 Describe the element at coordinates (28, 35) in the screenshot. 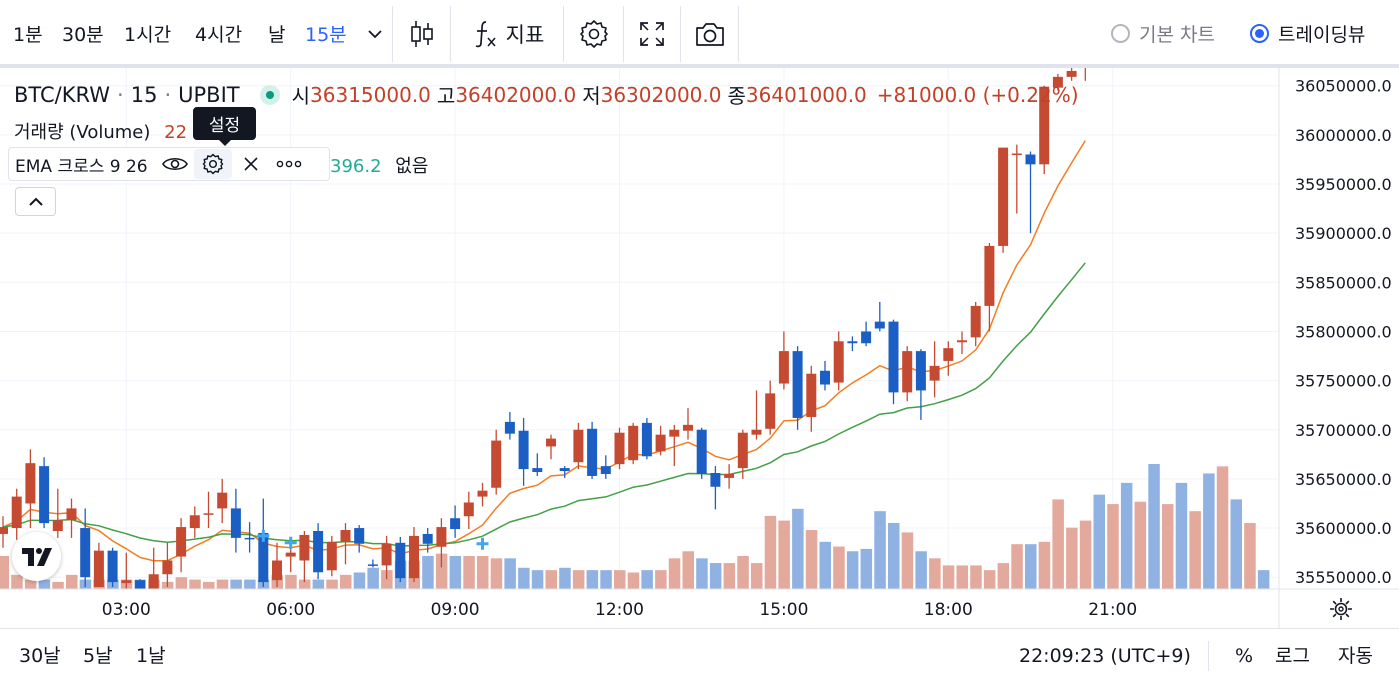

I see `timeframe-1m: 1분` at that location.